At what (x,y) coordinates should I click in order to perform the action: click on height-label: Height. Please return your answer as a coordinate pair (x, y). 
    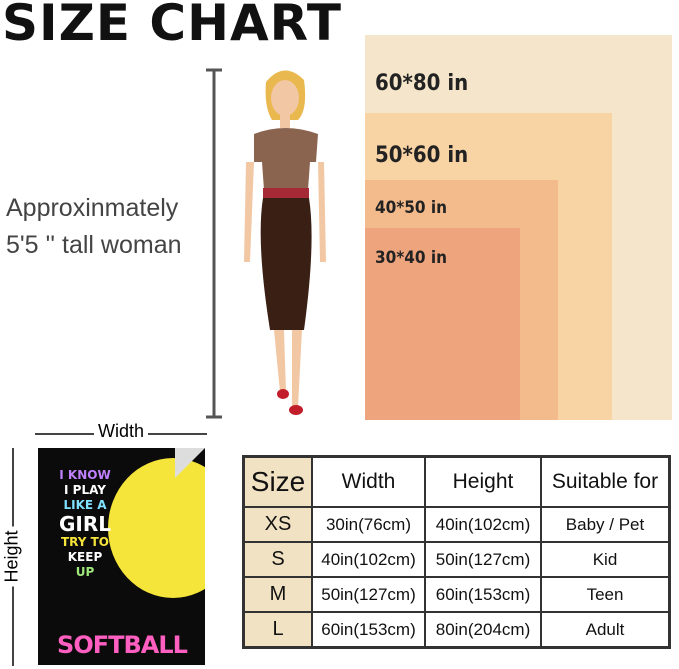
    Looking at the image, I should click on (12, 556).